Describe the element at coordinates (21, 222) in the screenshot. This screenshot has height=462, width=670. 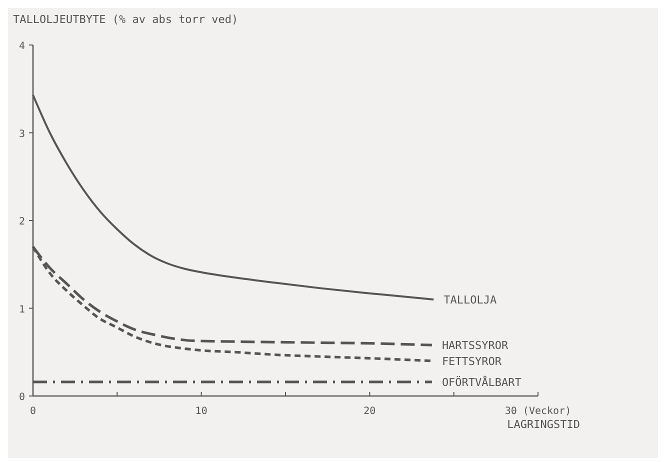
I see `y-tick-label: 2` at that location.